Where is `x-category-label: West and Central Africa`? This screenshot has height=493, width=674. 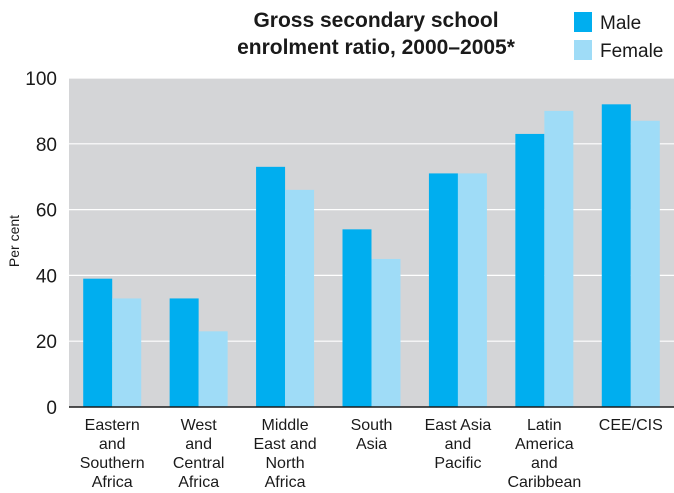 x-category-label: West and Central Africa is located at coordinates (199, 454).